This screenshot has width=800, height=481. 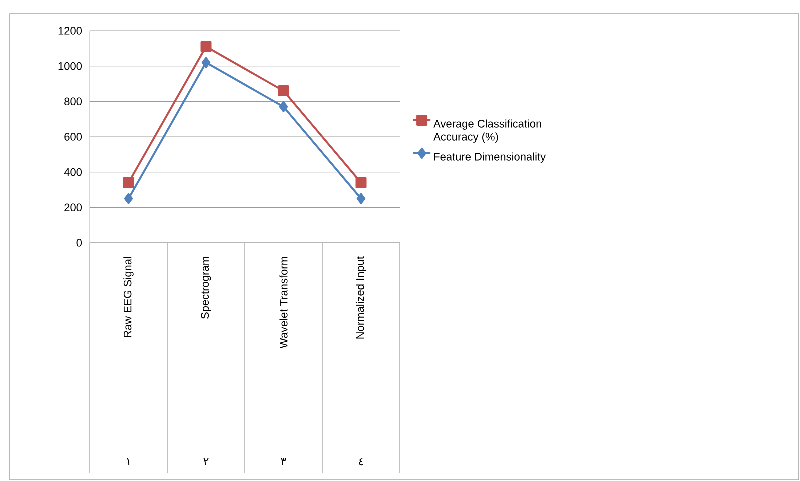 What do you see at coordinates (206, 288) in the screenshot?
I see `x-tick-label: Spectrogram` at bounding box center [206, 288].